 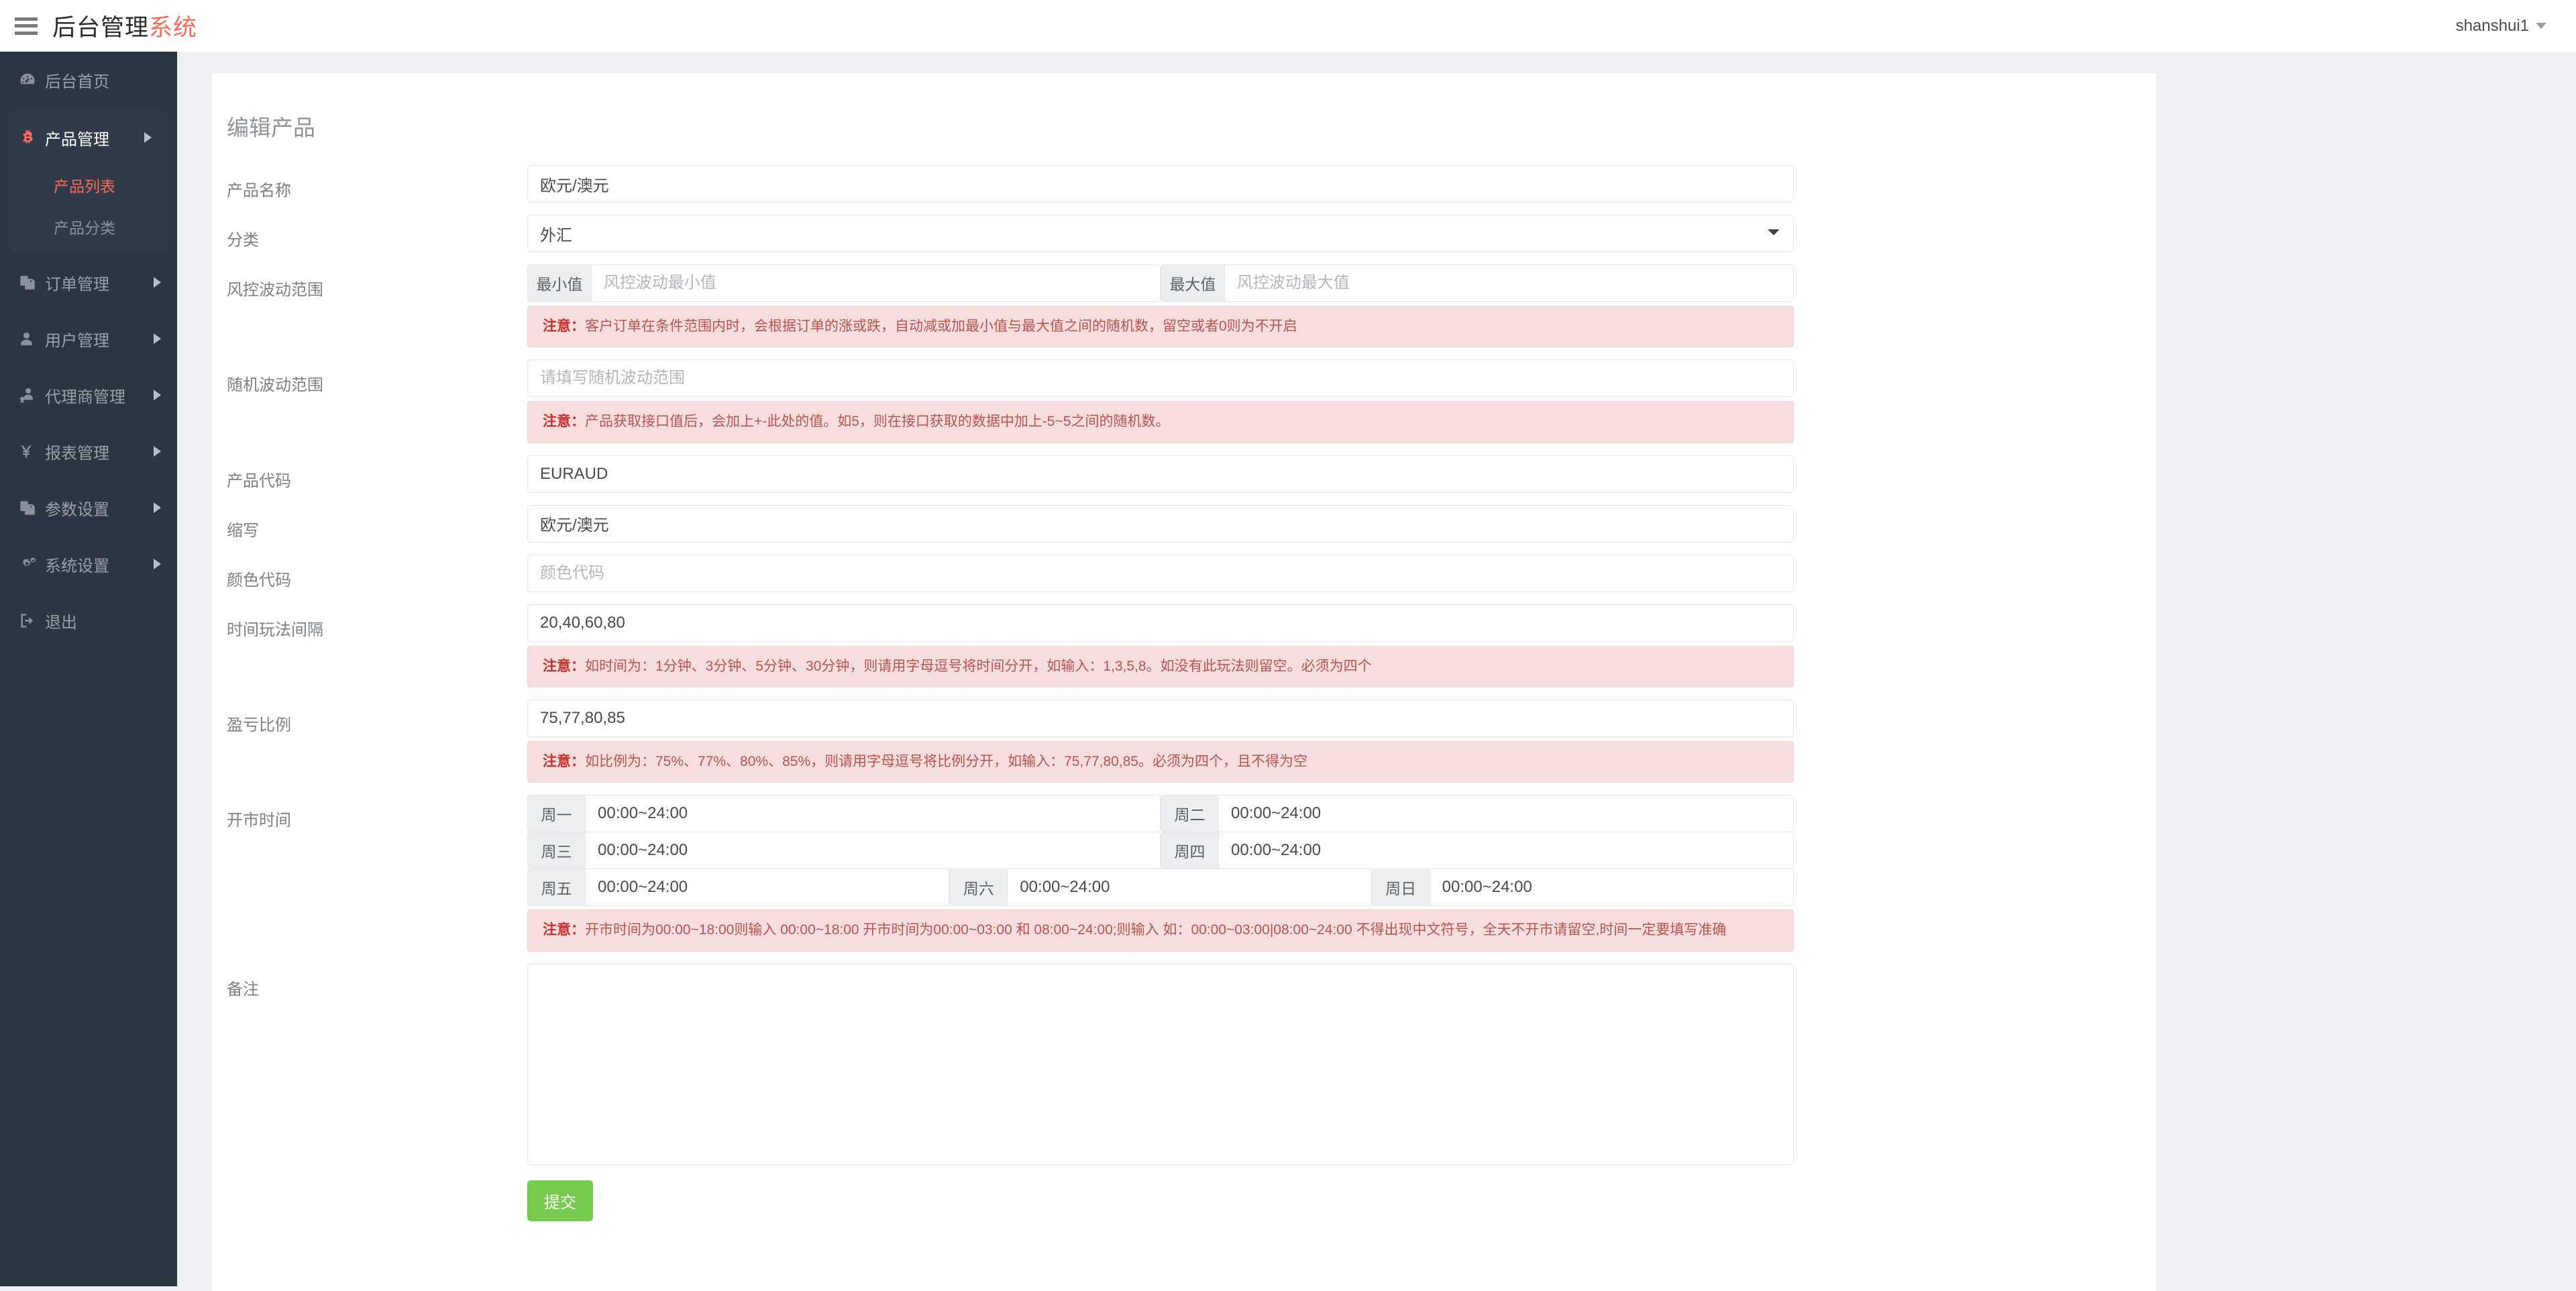 I want to click on brand-title: 后台管理系统, so click(x=124, y=26).